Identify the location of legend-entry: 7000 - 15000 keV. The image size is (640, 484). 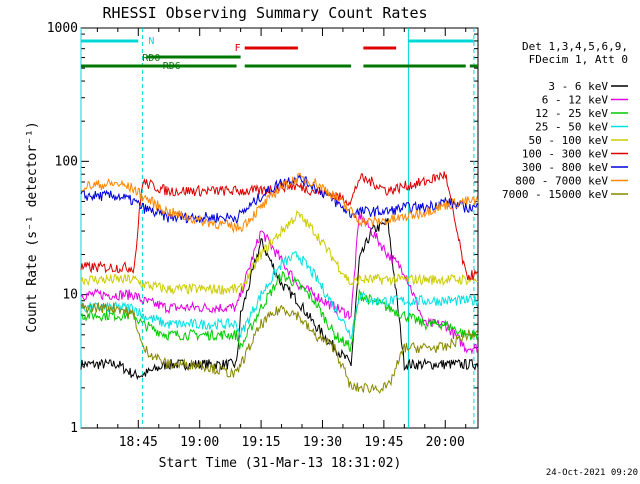
(555, 194).